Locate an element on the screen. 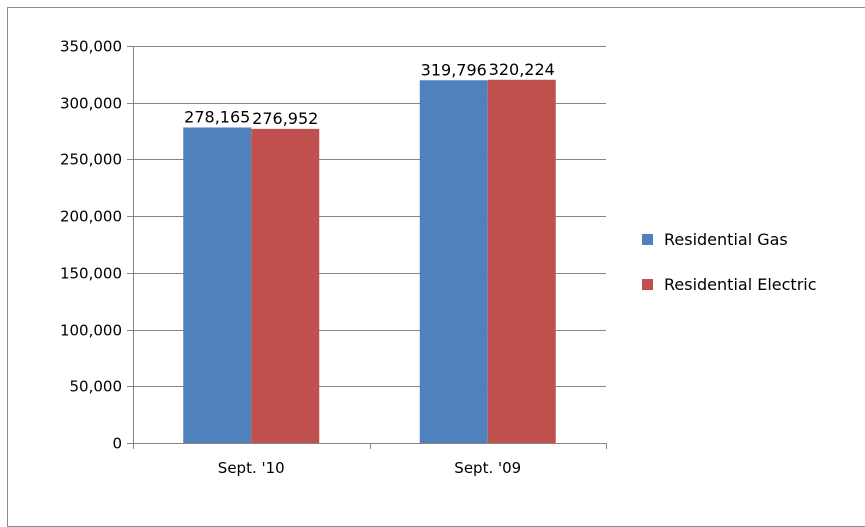 The width and height of the screenshot is (865, 527). y-tick-label: 300,000 is located at coordinates (91, 104).